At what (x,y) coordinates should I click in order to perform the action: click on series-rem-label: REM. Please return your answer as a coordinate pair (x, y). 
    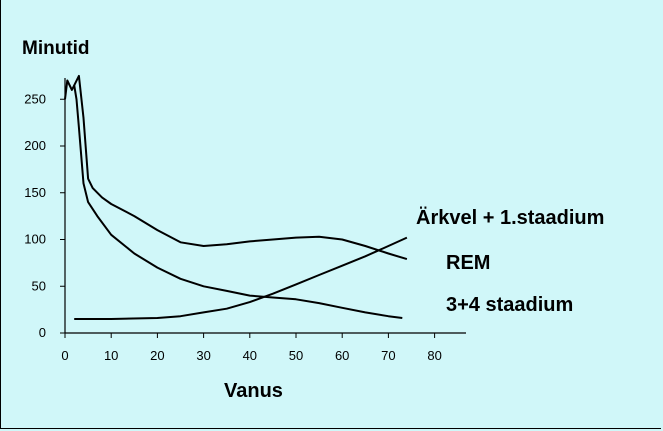
    Looking at the image, I should click on (468, 263).